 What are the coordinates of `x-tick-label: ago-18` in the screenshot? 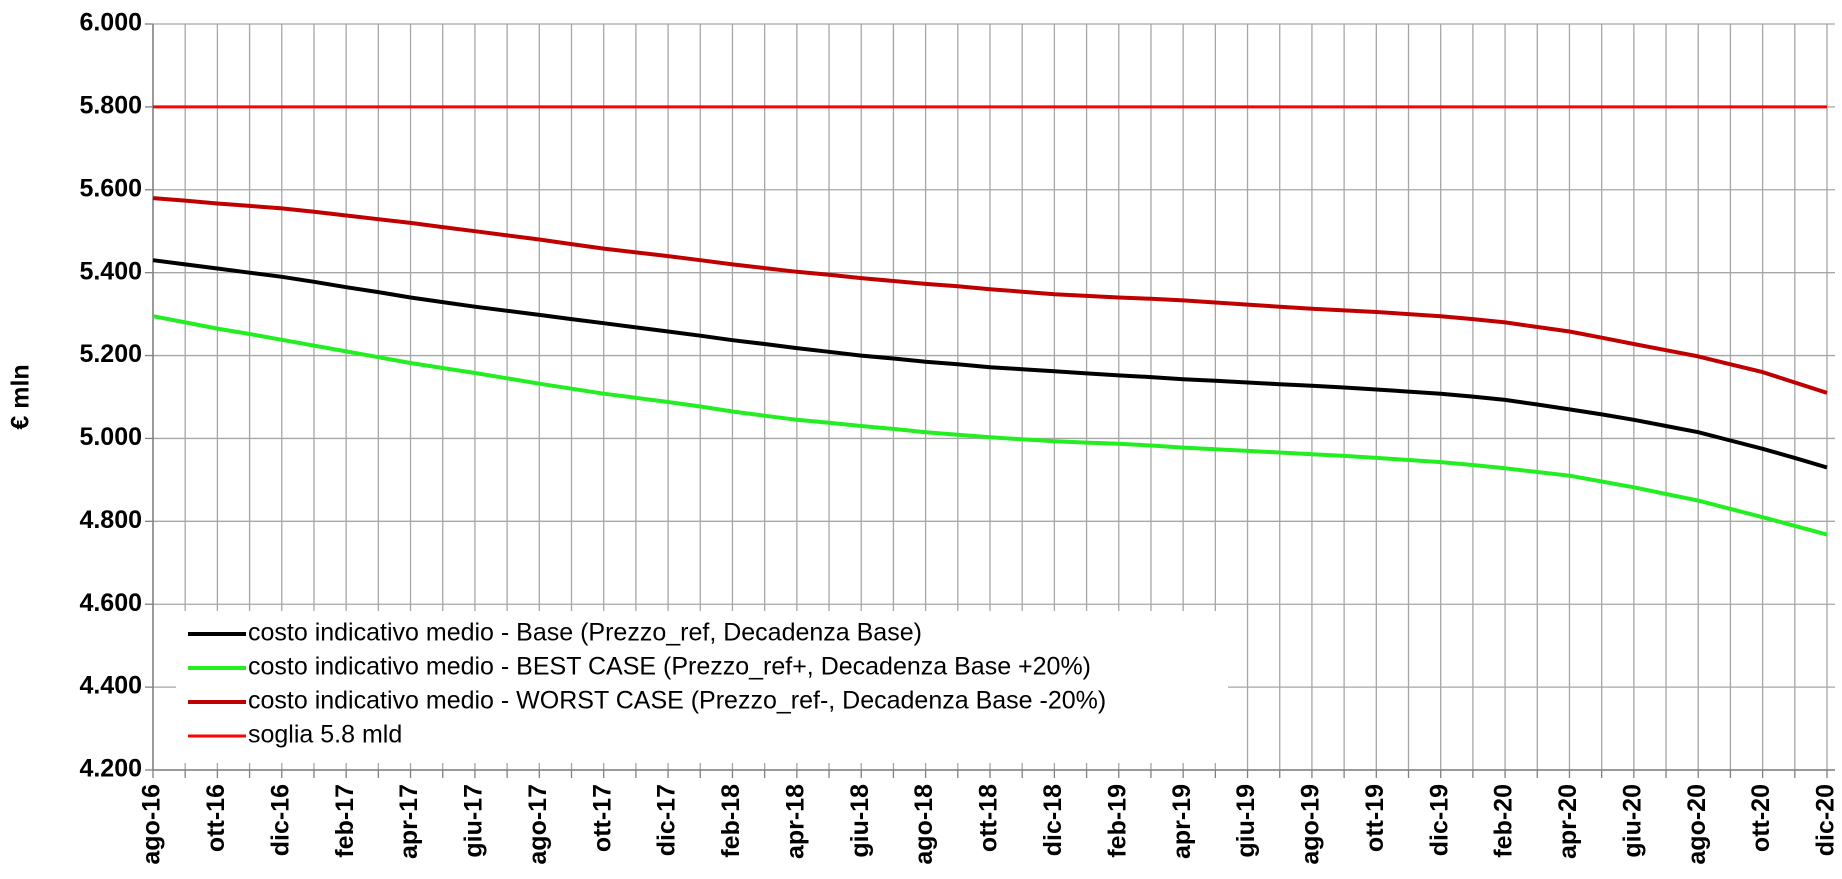 It's located at (924, 824).